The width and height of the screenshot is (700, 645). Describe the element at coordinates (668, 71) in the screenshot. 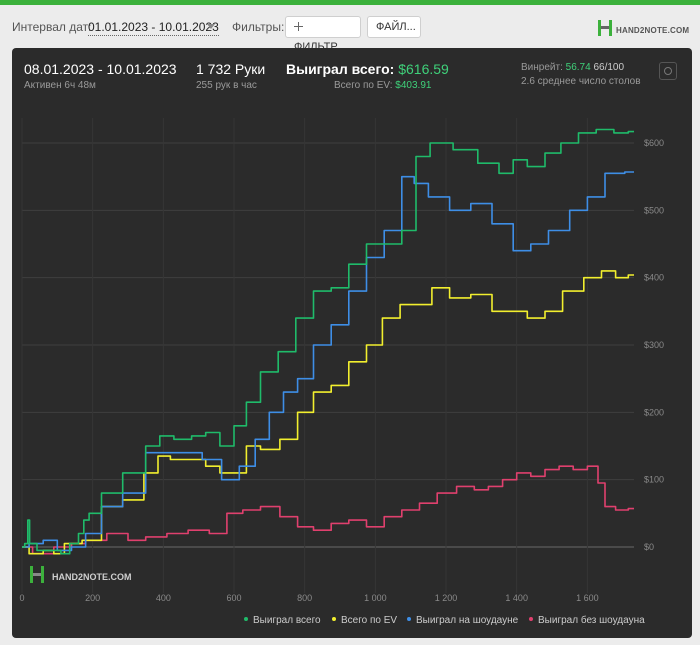

I see `gear-icon` at that location.